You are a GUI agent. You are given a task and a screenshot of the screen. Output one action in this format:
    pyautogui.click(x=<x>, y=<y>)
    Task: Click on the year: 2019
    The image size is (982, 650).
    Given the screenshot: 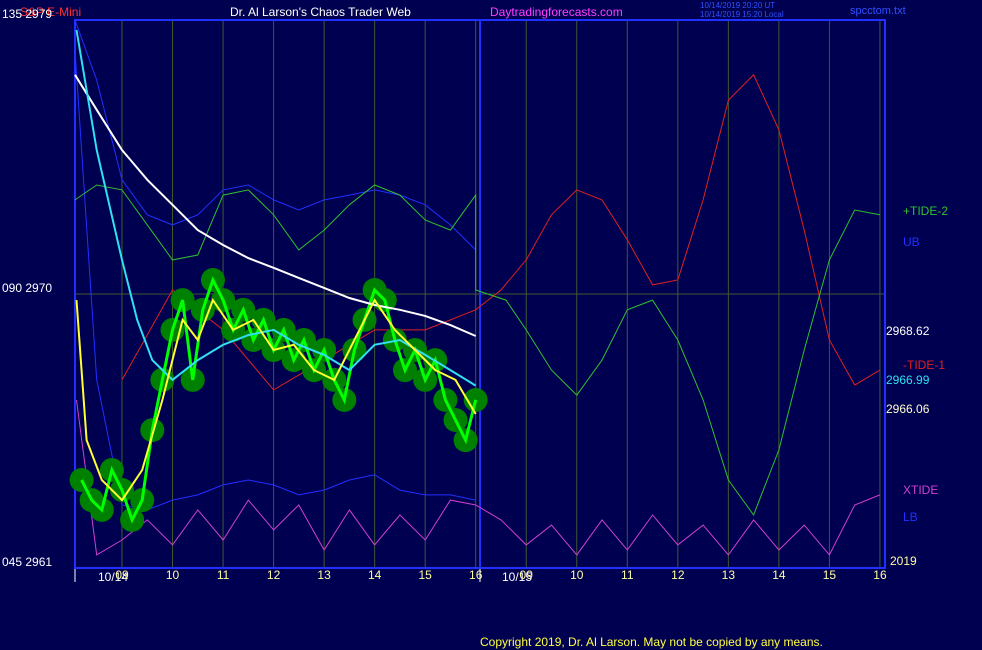 What is the action you would take?
    pyautogui.click(x=903, y=561)
    